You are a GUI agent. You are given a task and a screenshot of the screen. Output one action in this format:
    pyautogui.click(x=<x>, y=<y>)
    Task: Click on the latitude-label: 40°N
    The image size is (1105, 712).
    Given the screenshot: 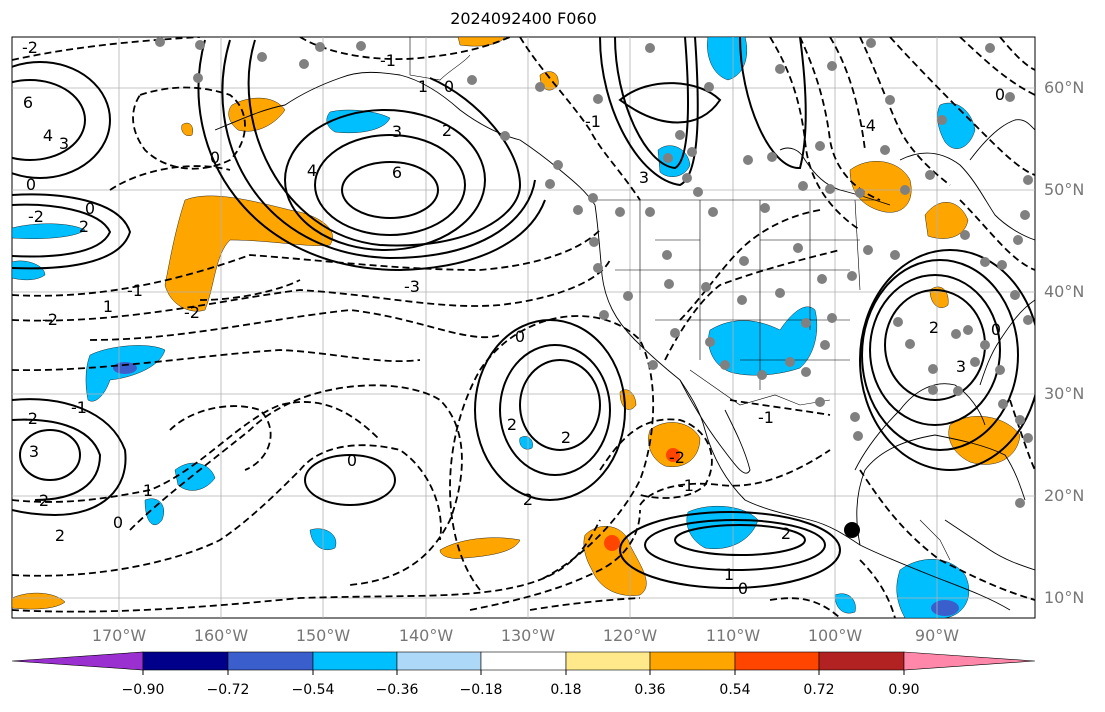 What is the action you would take?
    pyautogui.click(x=1064, y=291)
    